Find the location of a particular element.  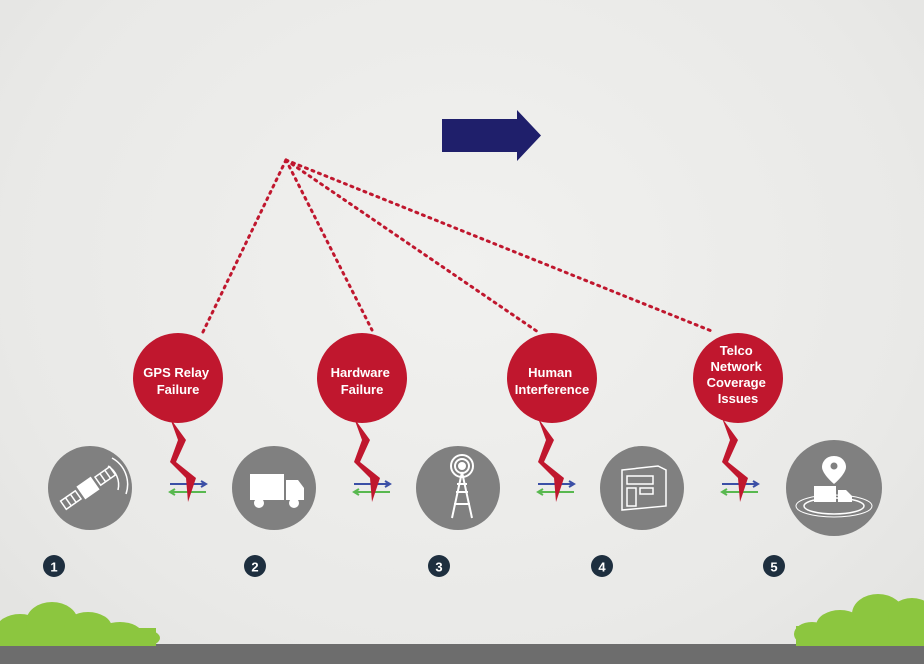

server-building-icon is located at coordinates (644, 488).